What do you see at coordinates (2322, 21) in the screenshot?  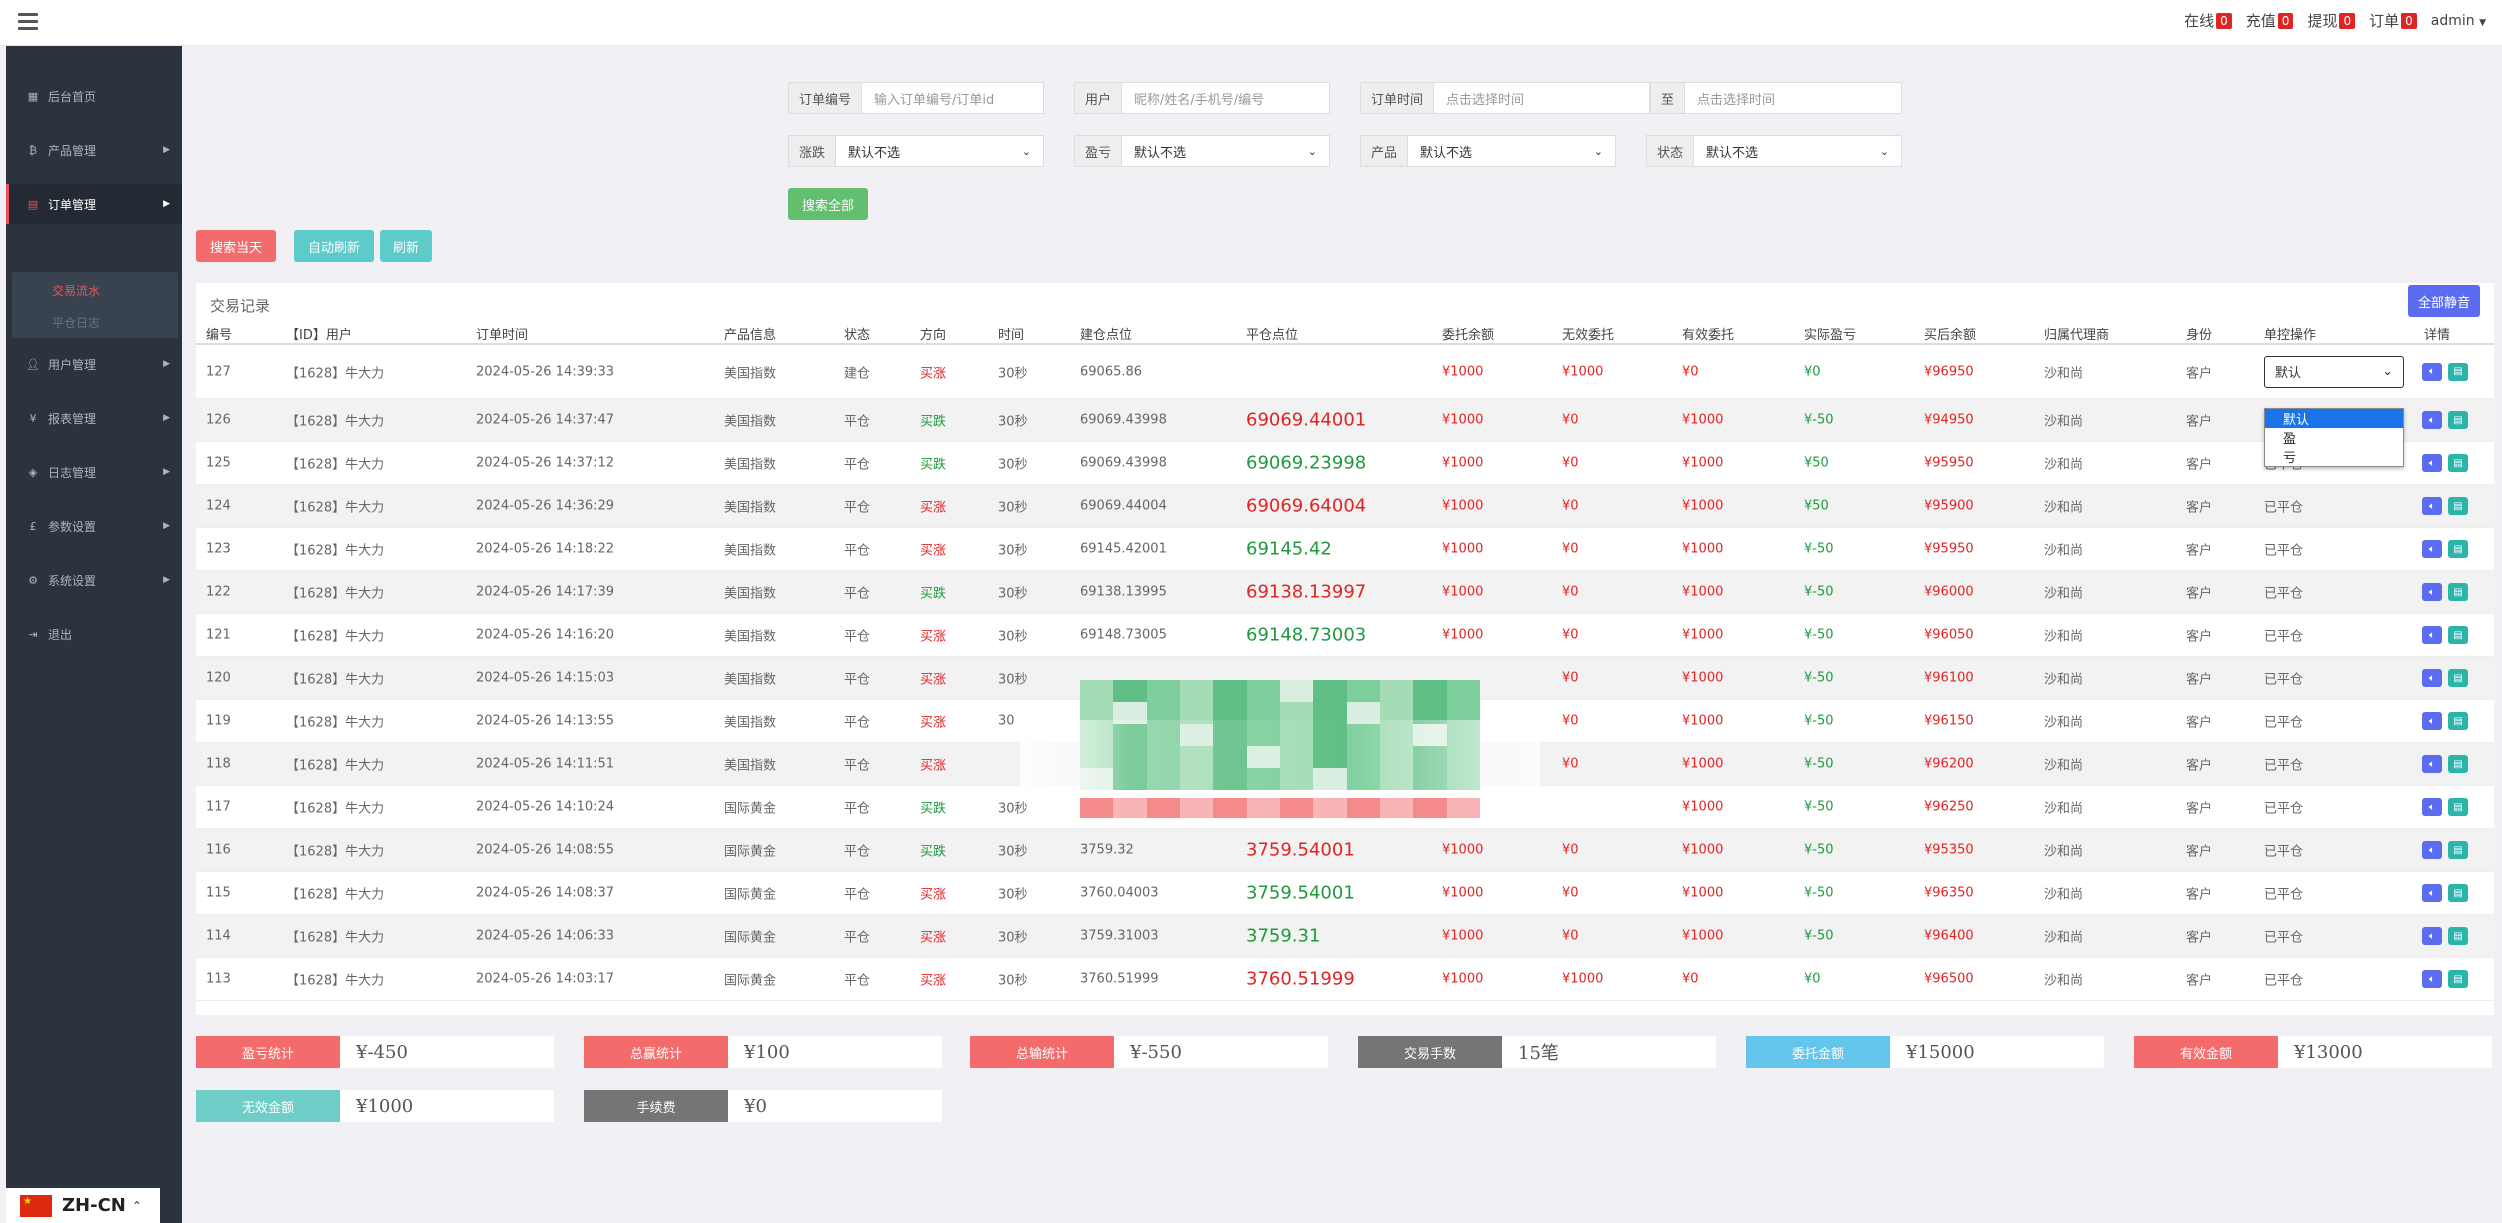 I see `withdraw-label: 提现` at bounding box center [2322, 21].